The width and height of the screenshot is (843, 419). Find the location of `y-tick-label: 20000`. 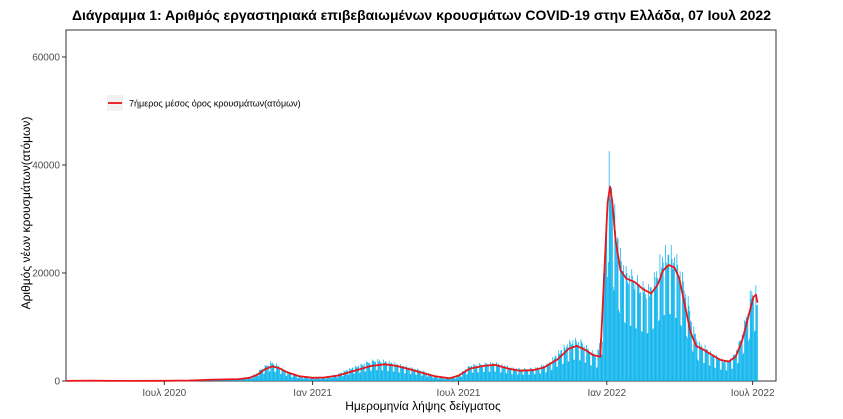

y-tick-label: 20000 is located at coordinates (46, 274).